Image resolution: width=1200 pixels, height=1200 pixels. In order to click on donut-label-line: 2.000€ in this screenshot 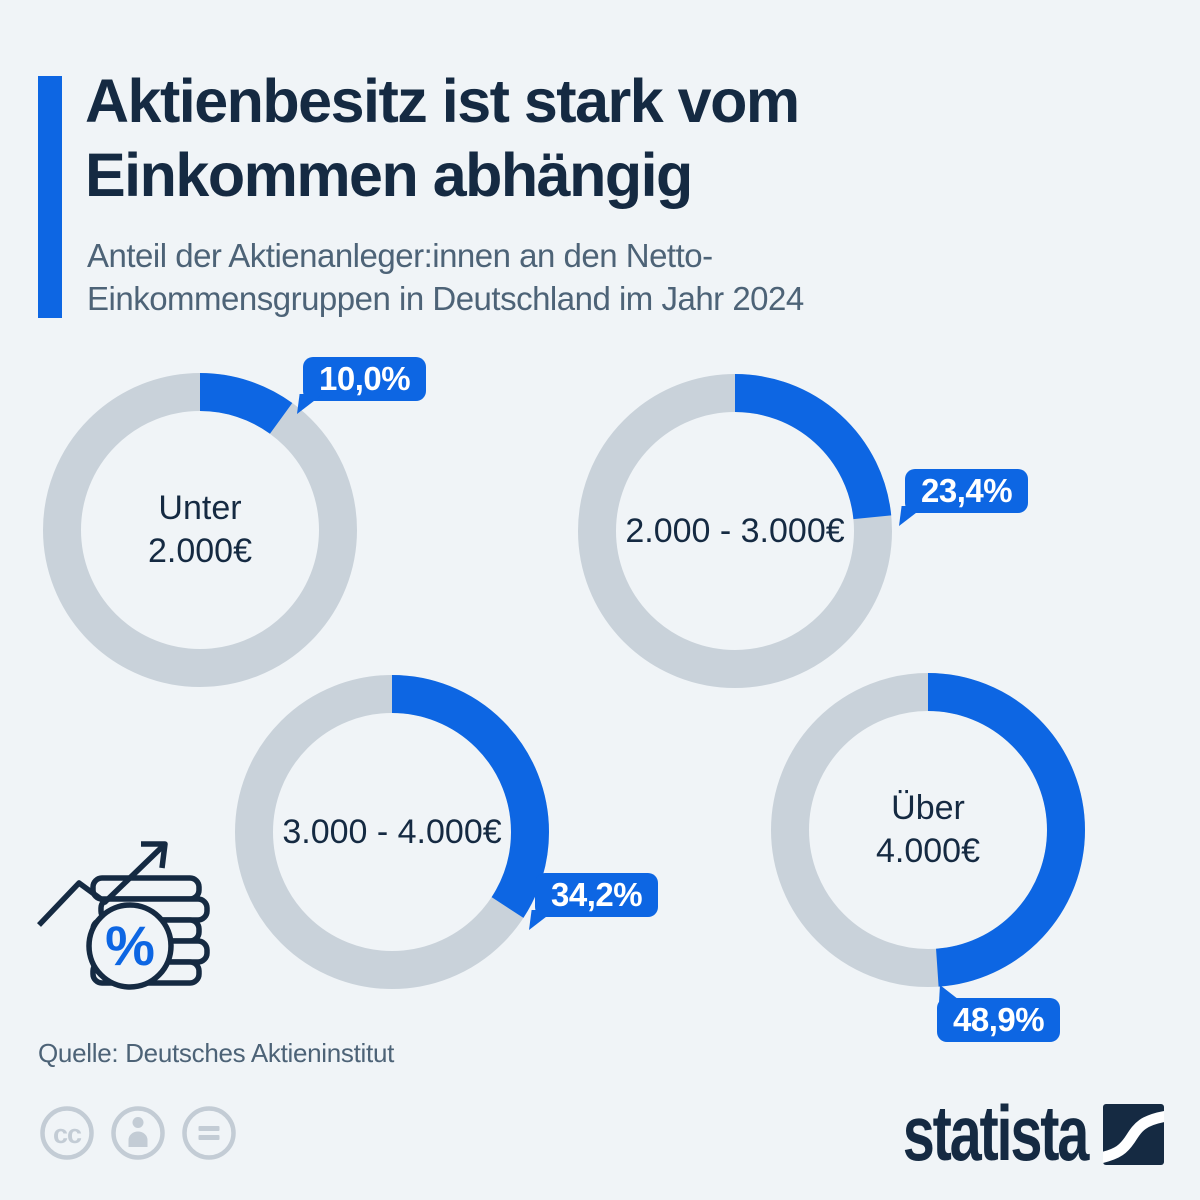, I will do `click(200, 551)`.